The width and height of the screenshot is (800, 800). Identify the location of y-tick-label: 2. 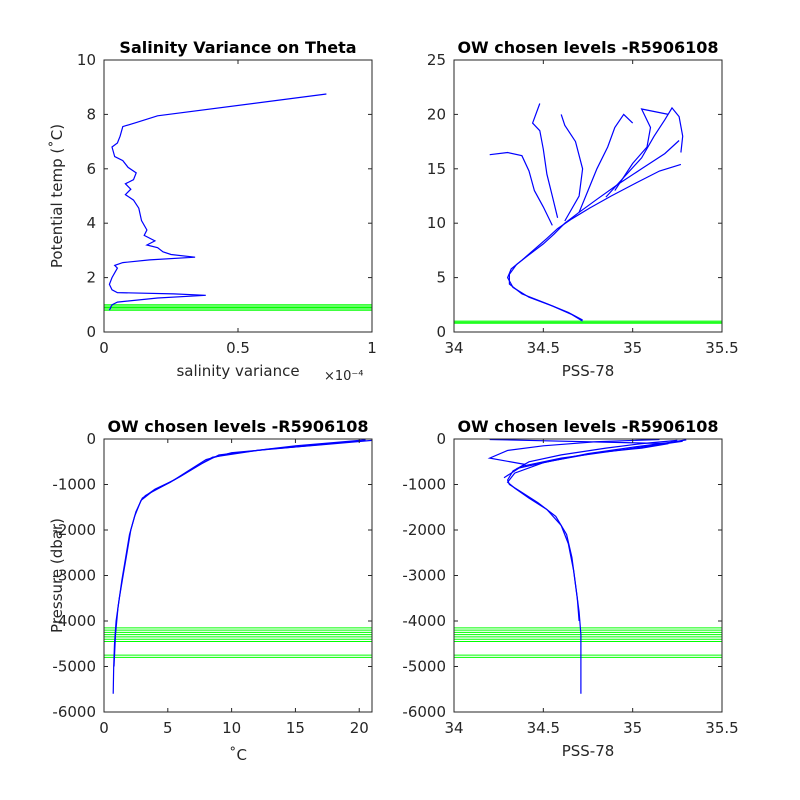
(91, 278).